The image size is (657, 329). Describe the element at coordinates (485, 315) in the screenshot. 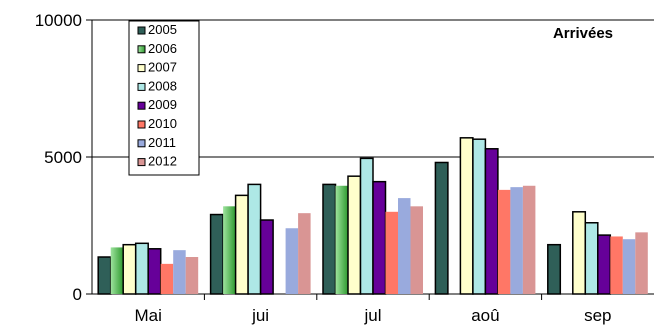

I see `x-category-label: aoû` at that location.